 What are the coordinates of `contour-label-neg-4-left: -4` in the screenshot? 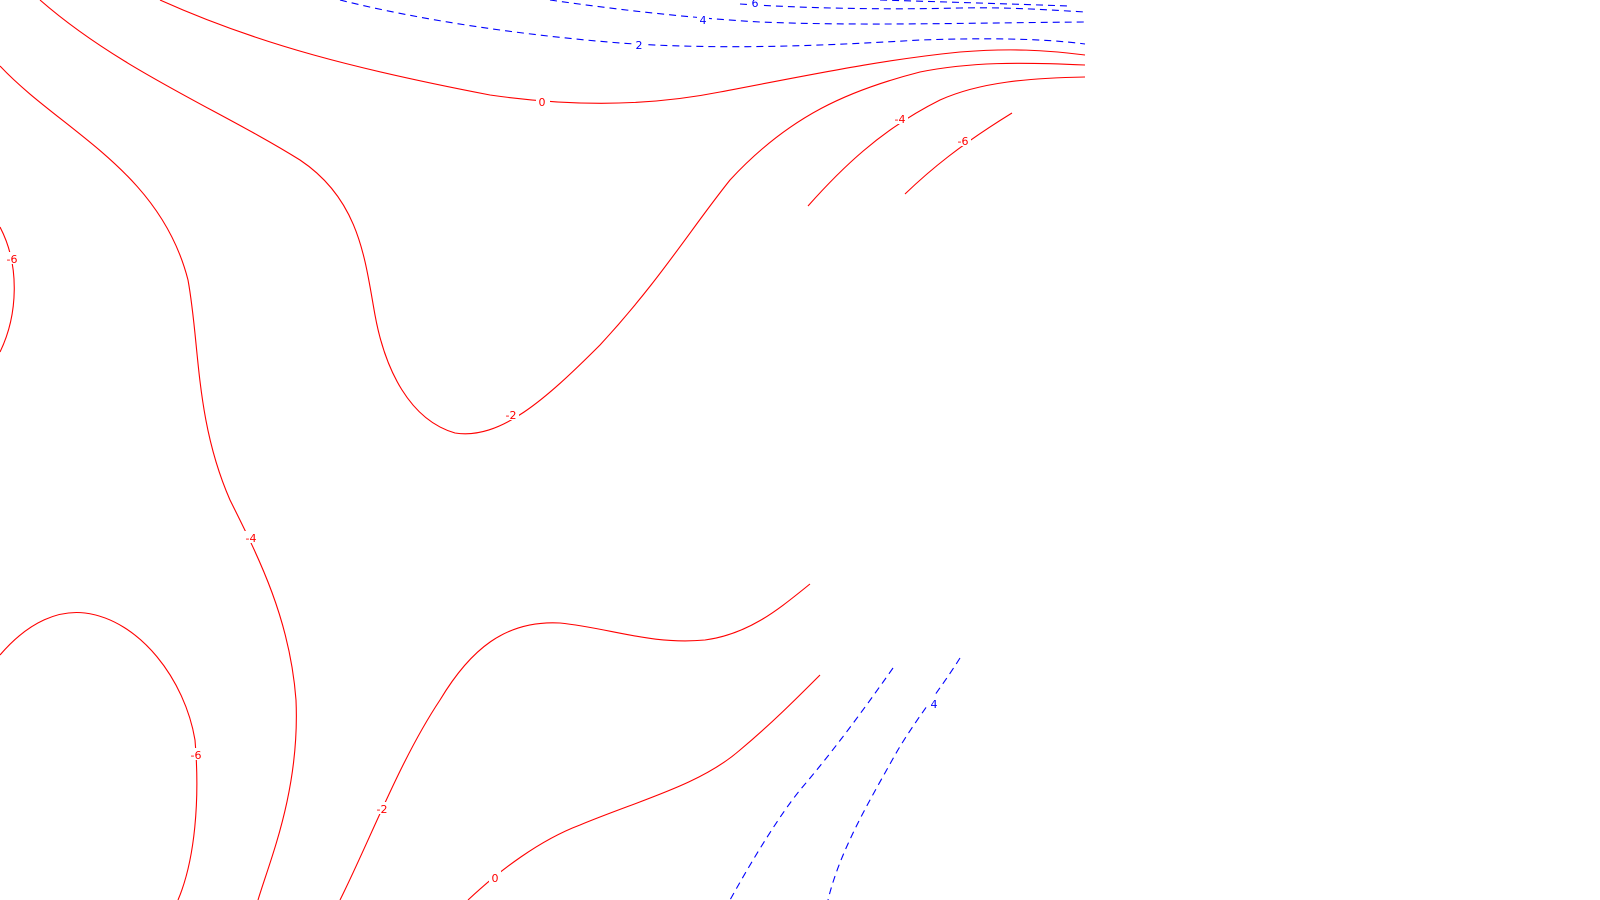 It's located at (251, 538).